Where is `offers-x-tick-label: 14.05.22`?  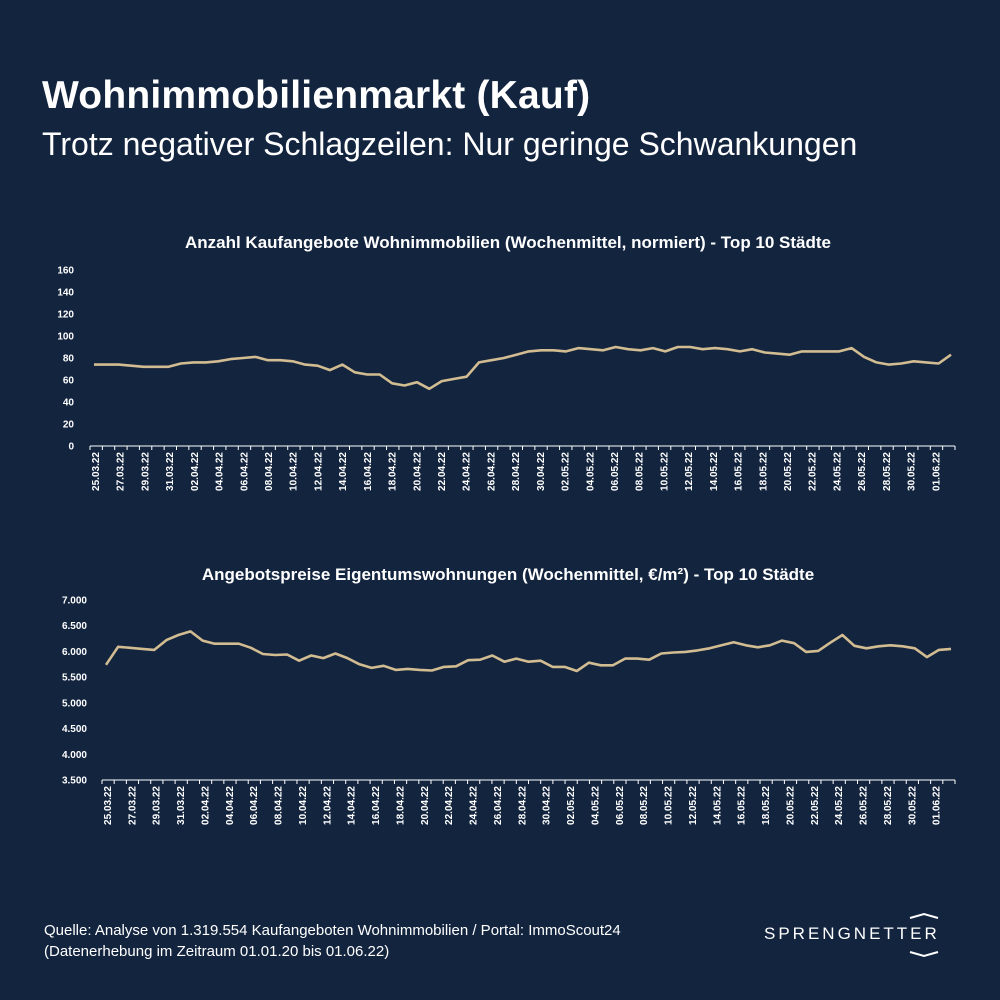 offers-x-tick-label: 14.05.22 is located at coordinates (714, 471).